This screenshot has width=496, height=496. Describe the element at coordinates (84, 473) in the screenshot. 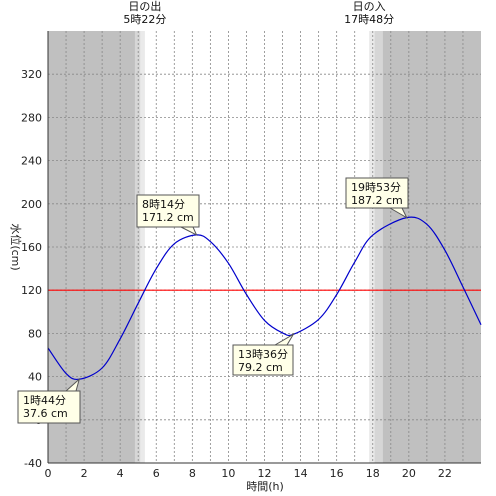

I see `x-tick-label: 2` at that location.